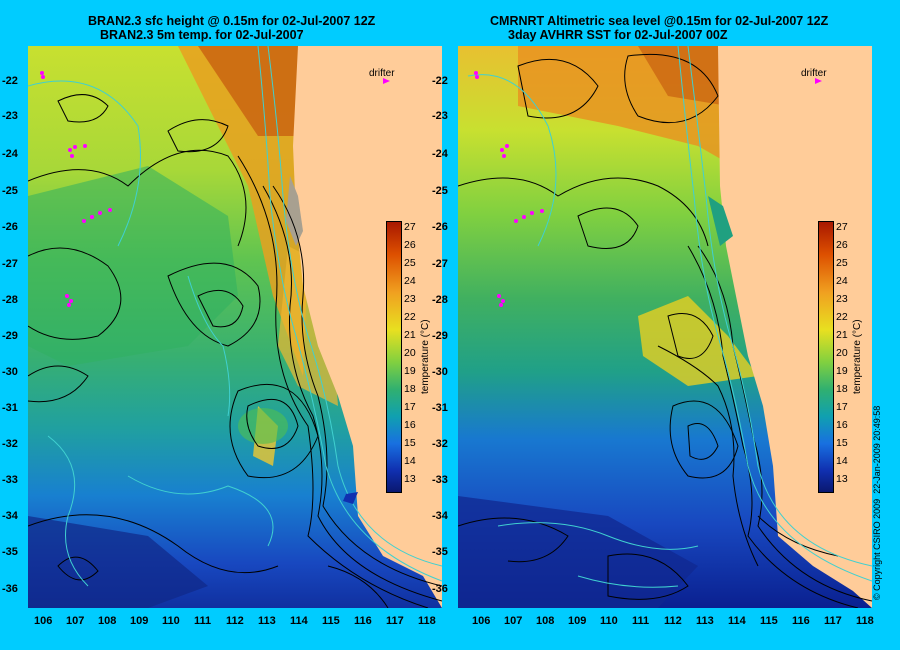  Describe the element at coordinates (826, 357) in the screenshot. I see `colorbar` at that location.